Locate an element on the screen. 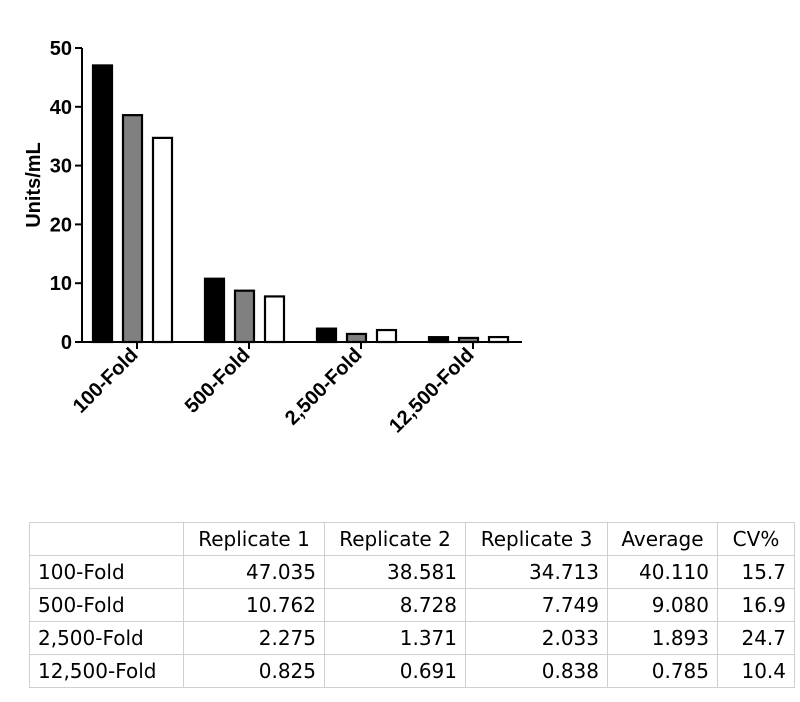 The width and height of the screenshot is (800, 702). cell-cv: 24.7 is located at coordinates (756, 638).